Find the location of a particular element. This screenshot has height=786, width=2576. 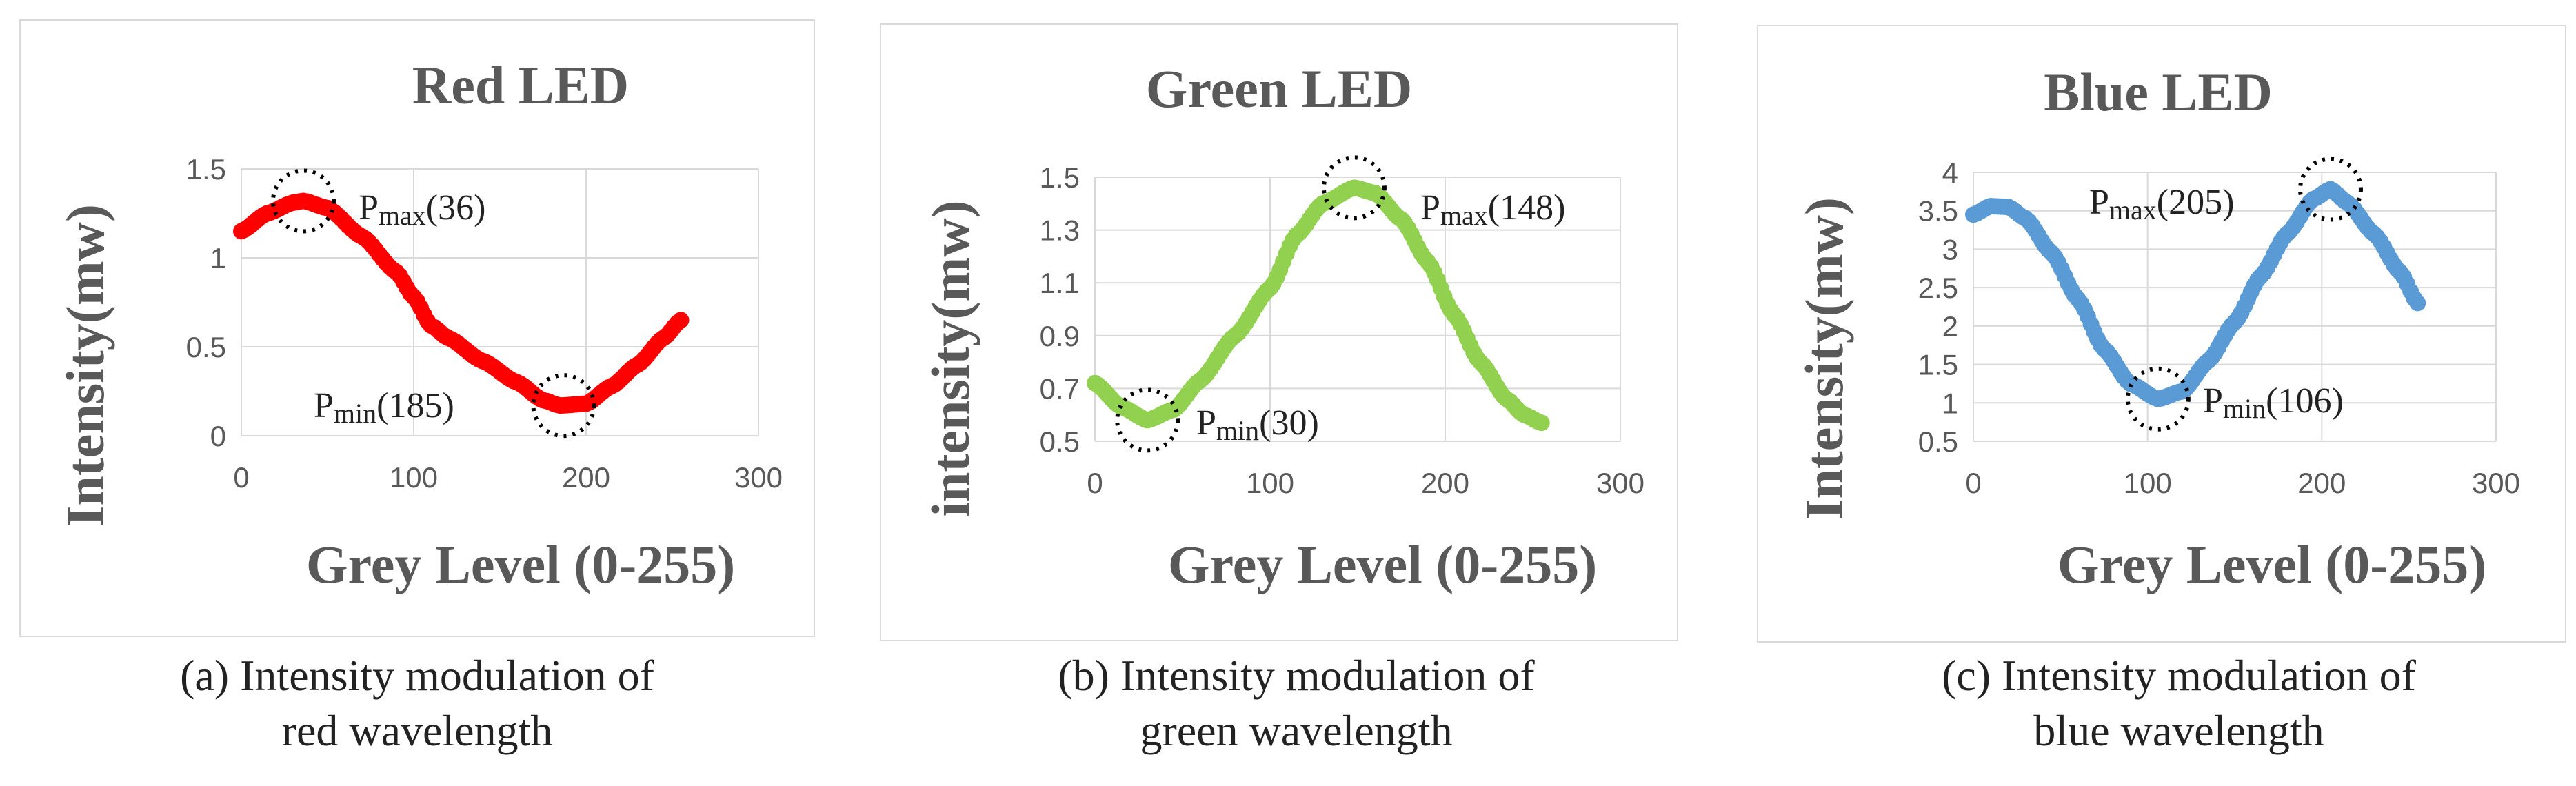

point-c-last is located at coordinates (2417, 303).